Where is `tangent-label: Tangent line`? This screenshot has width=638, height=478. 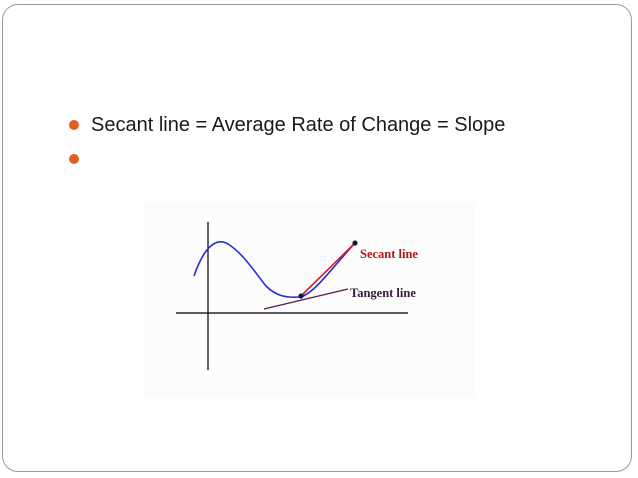
tangent-label: Tangent line is located at coordinates (383, 293).